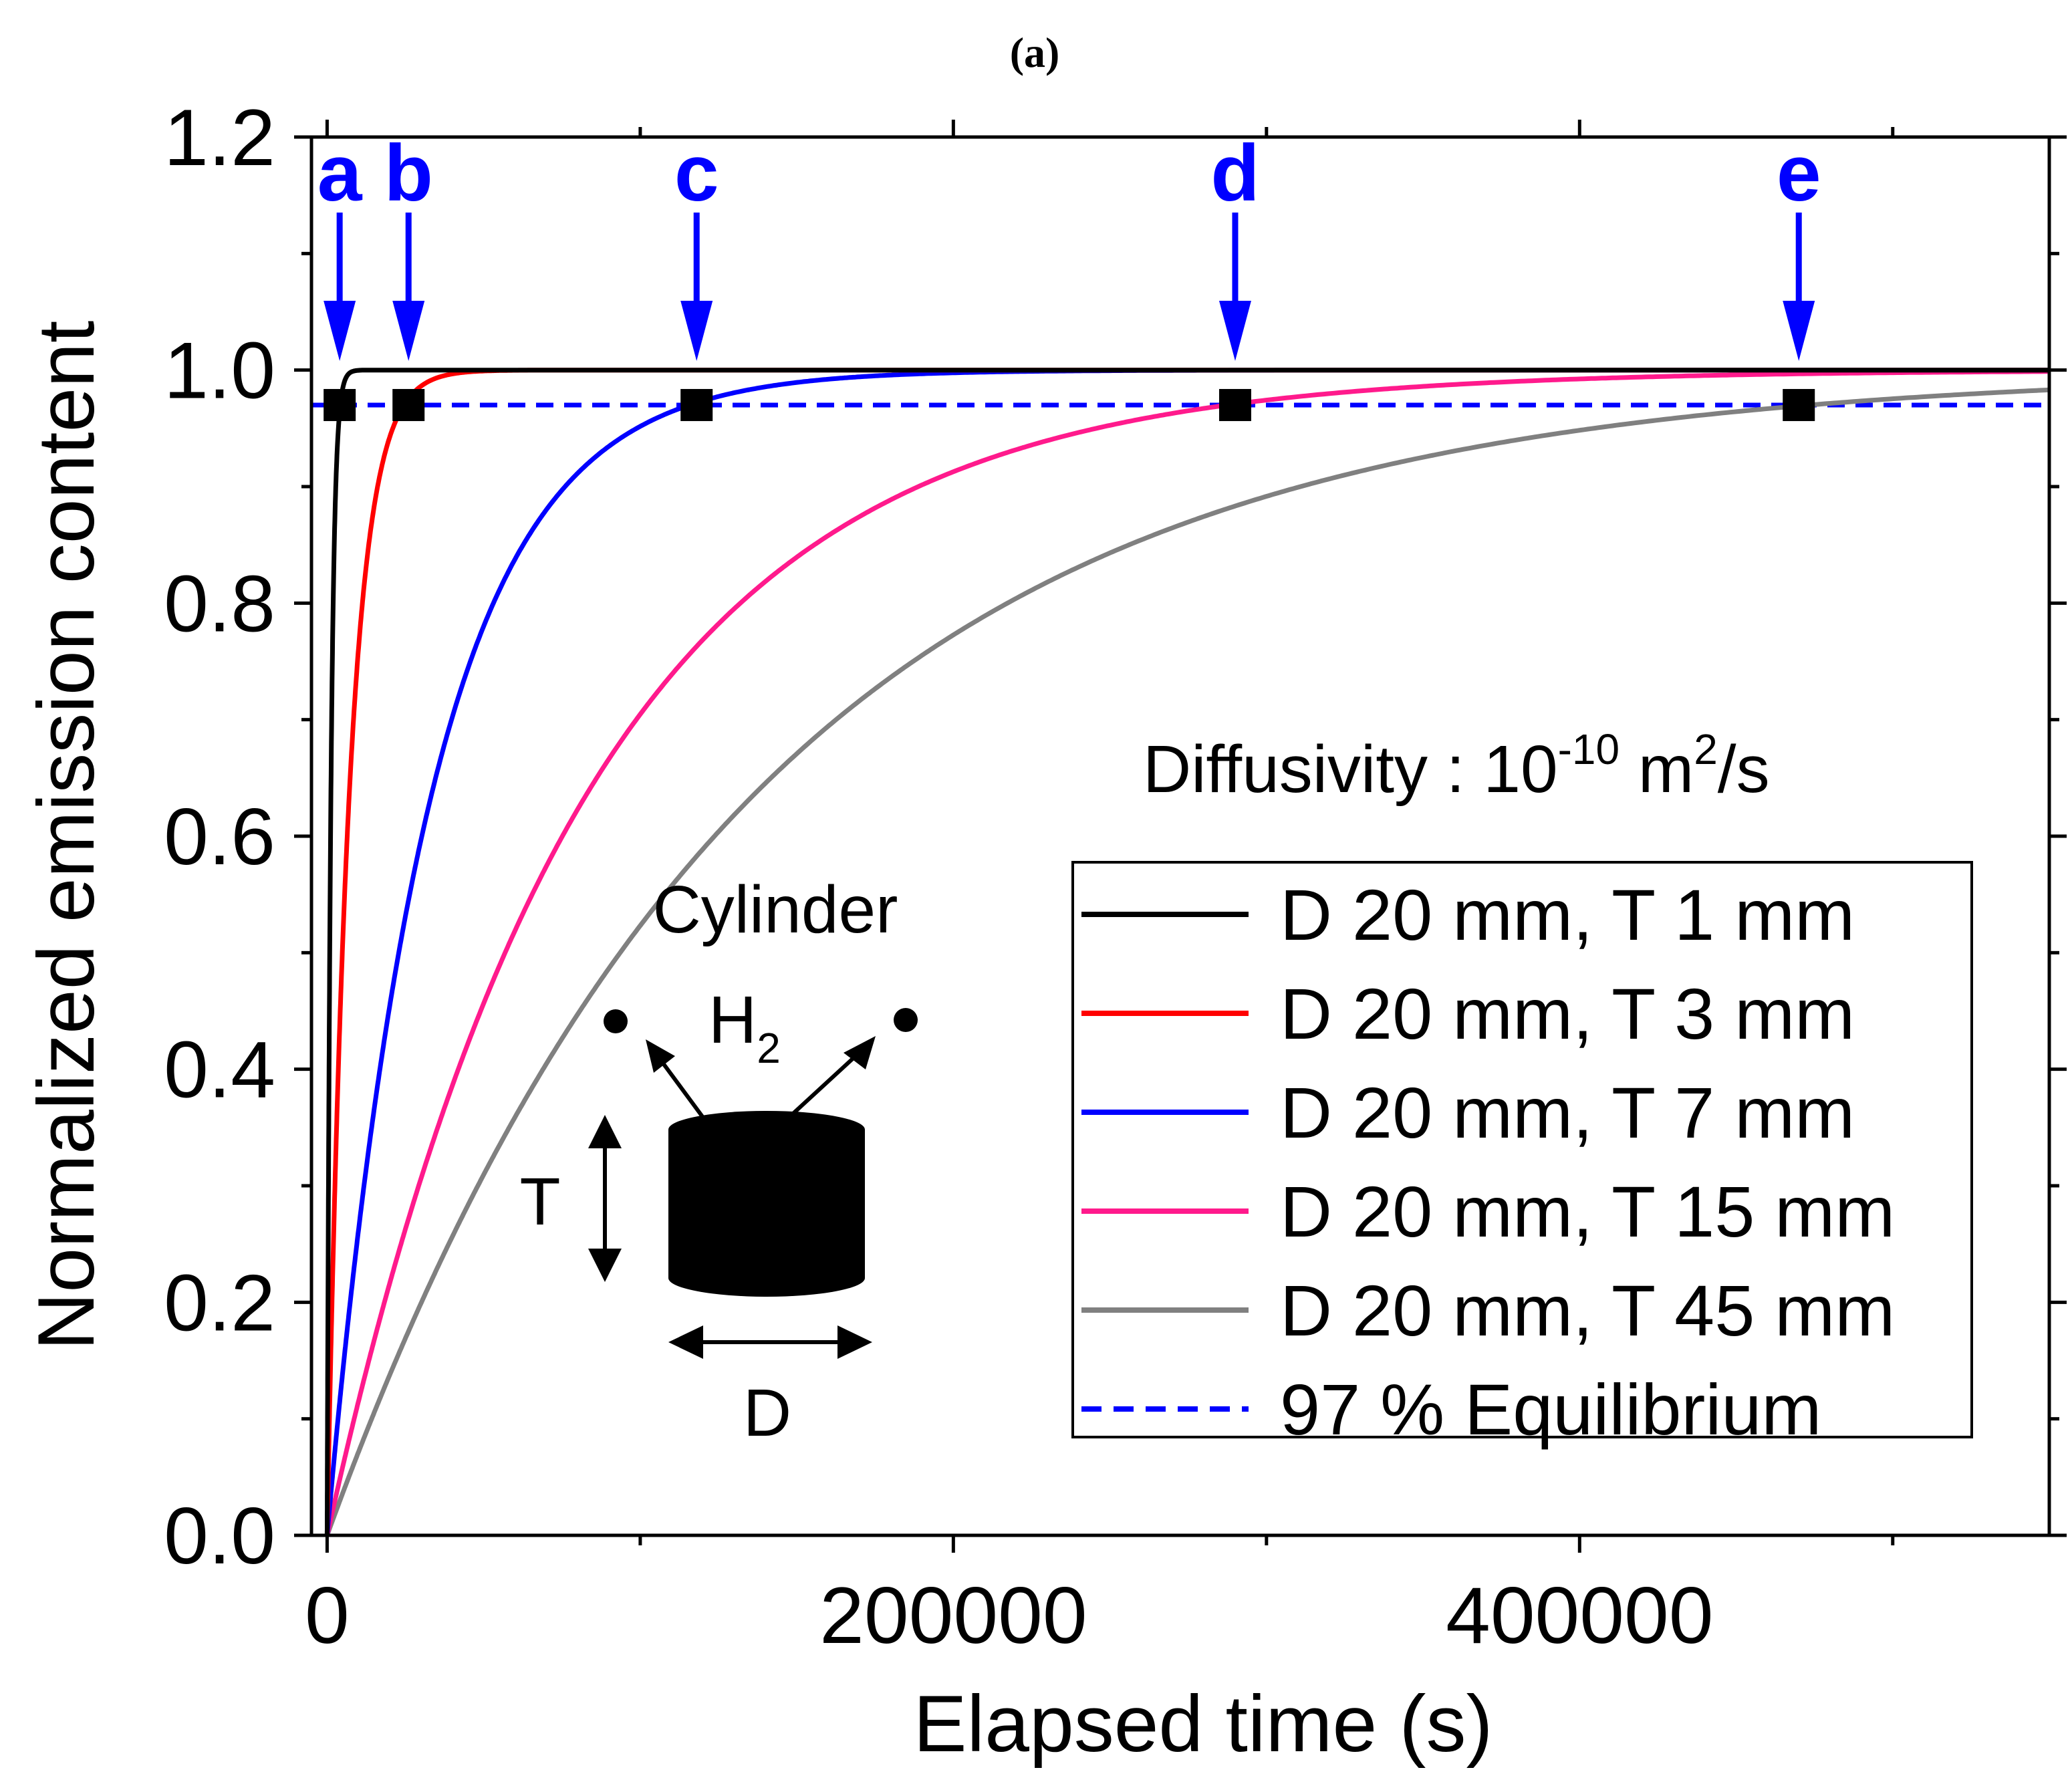 The image size is (2070, 1792). Describe the element at coordinates (539, 1201) in the screenshot. I see `thickness-label: T` at that location.